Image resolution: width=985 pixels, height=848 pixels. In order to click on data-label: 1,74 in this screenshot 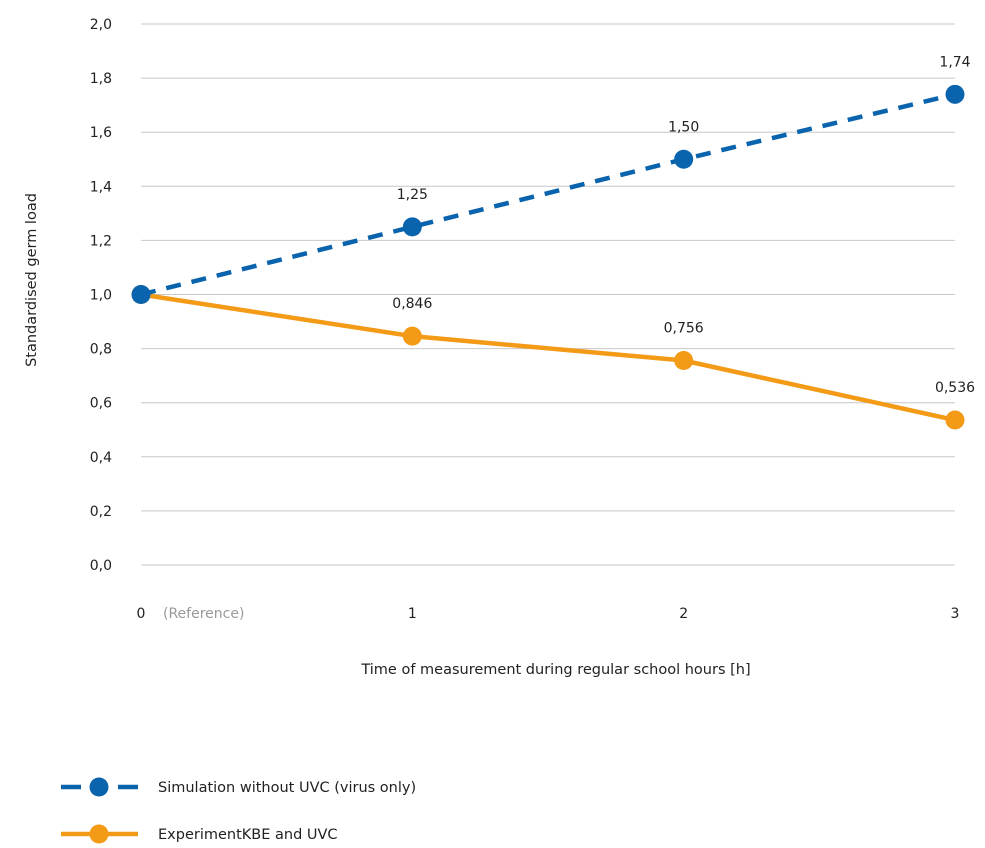, I will do `click(954, 62)`.